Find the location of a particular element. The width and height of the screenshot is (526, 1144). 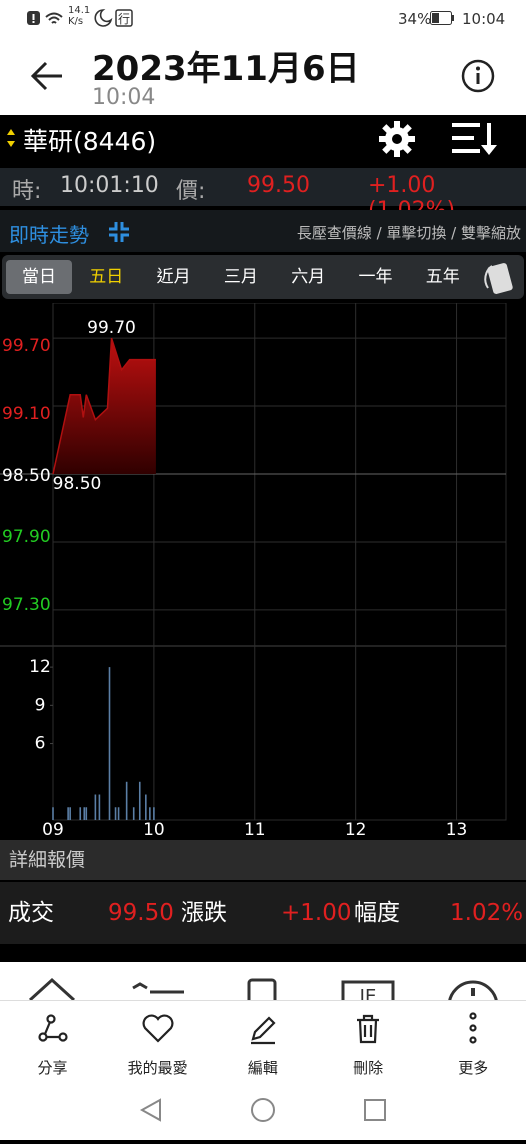

time-label: 時: is located at coordinates (27, 191).